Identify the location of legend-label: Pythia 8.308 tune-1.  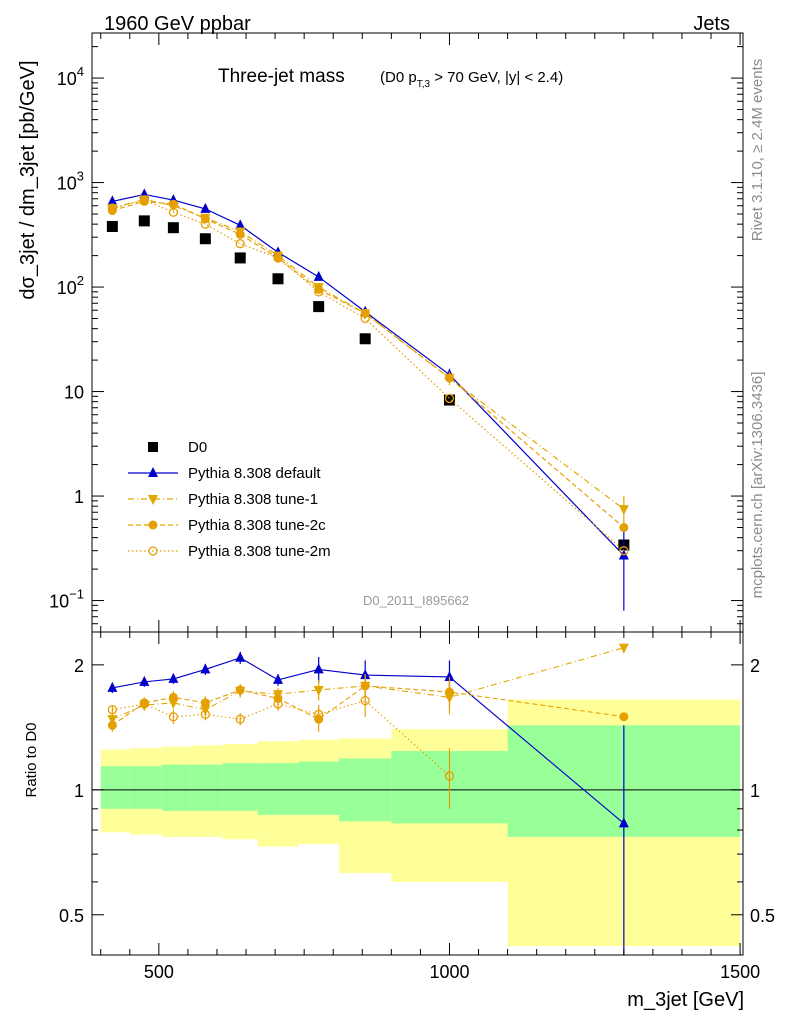
(253, 499).